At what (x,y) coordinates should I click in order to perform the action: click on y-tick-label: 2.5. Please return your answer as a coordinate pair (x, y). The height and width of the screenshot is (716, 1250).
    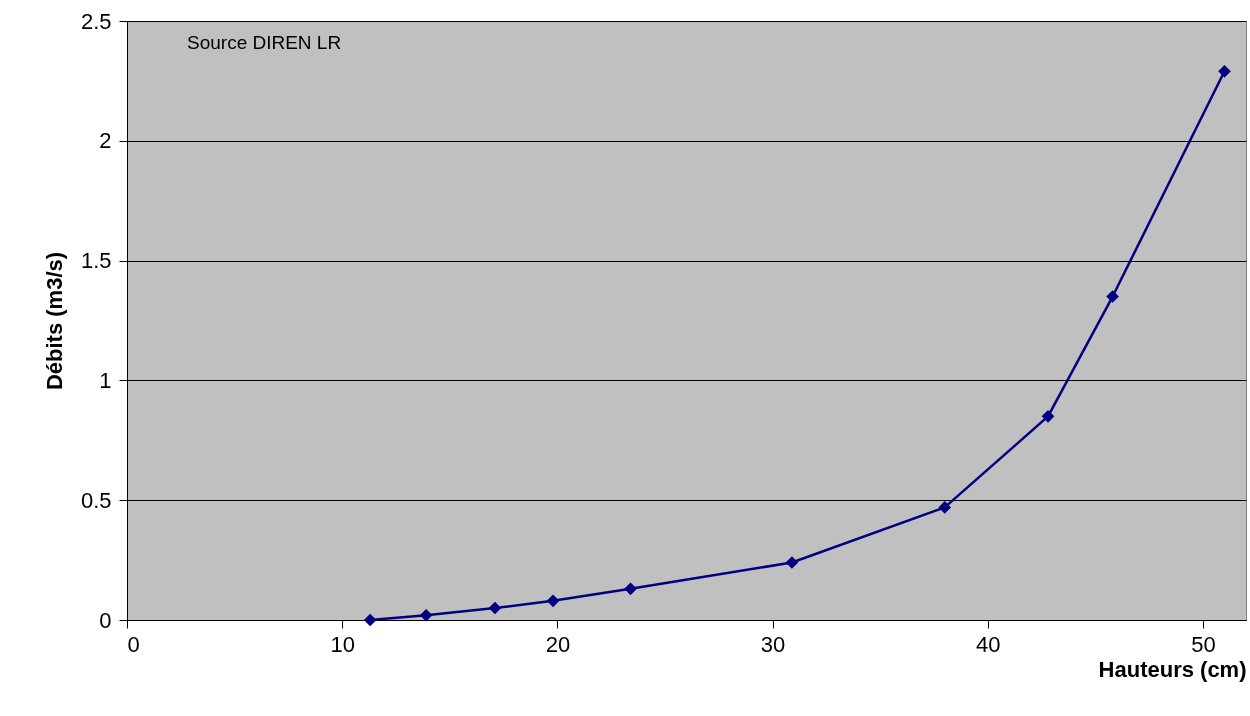
    Looking at the image, I should click on (96, 21).